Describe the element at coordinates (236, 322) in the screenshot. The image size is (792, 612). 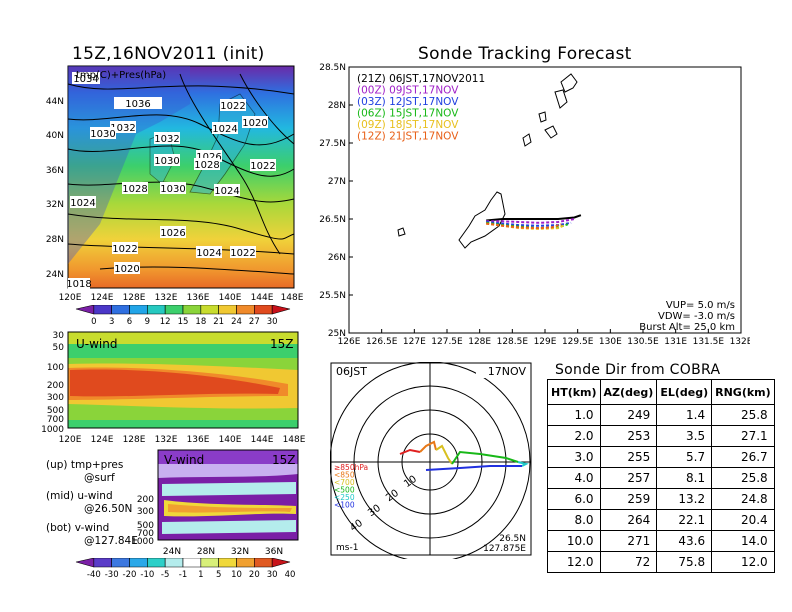
I see `colorbar-tick-label: 24` at that location.